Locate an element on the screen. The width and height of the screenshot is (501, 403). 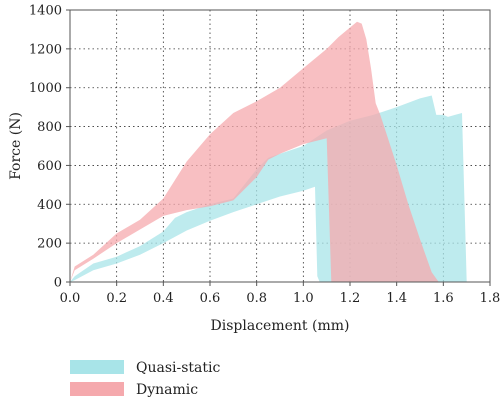
x-tick-label: 0.6 is located at coordinates (210, 298).